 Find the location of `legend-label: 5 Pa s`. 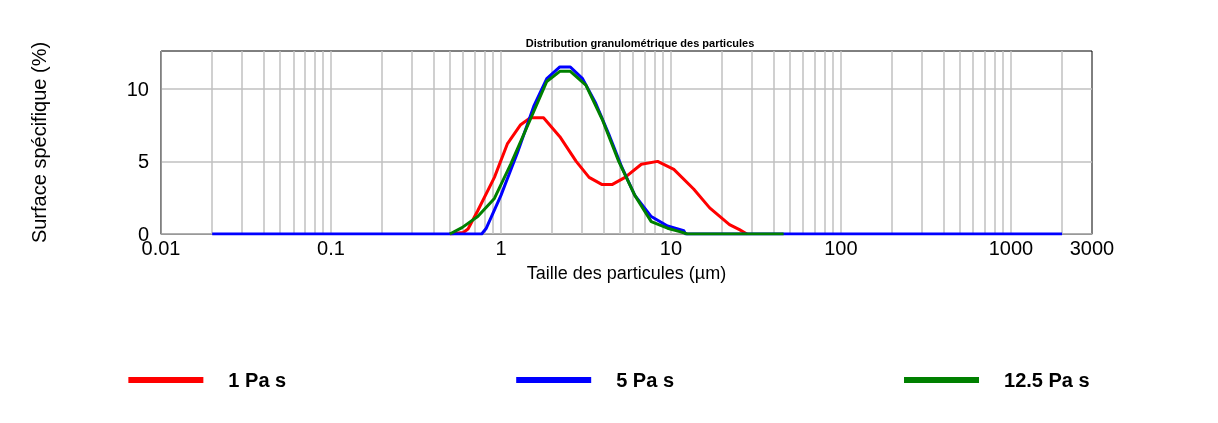

legend-label: 5 Pa s is located at coordinates (645, 380).